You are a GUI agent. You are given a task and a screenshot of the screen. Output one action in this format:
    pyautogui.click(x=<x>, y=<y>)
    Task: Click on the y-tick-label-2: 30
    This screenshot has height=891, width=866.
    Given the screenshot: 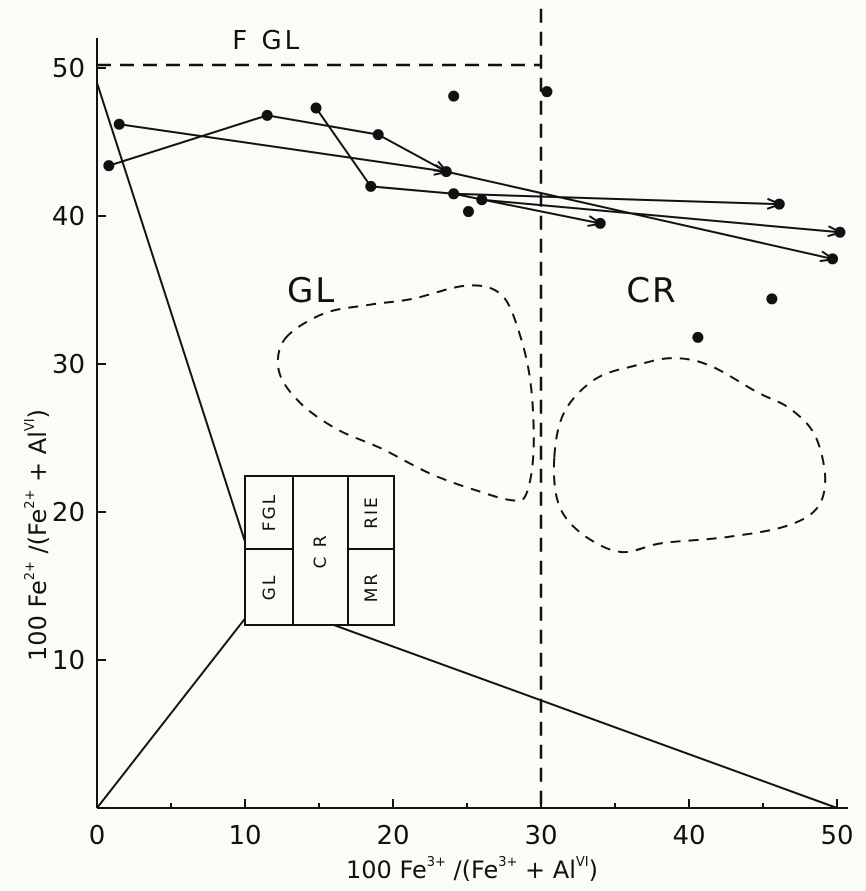 What is the action you would take?
    pyautogui.click(x=68, y=365)
    